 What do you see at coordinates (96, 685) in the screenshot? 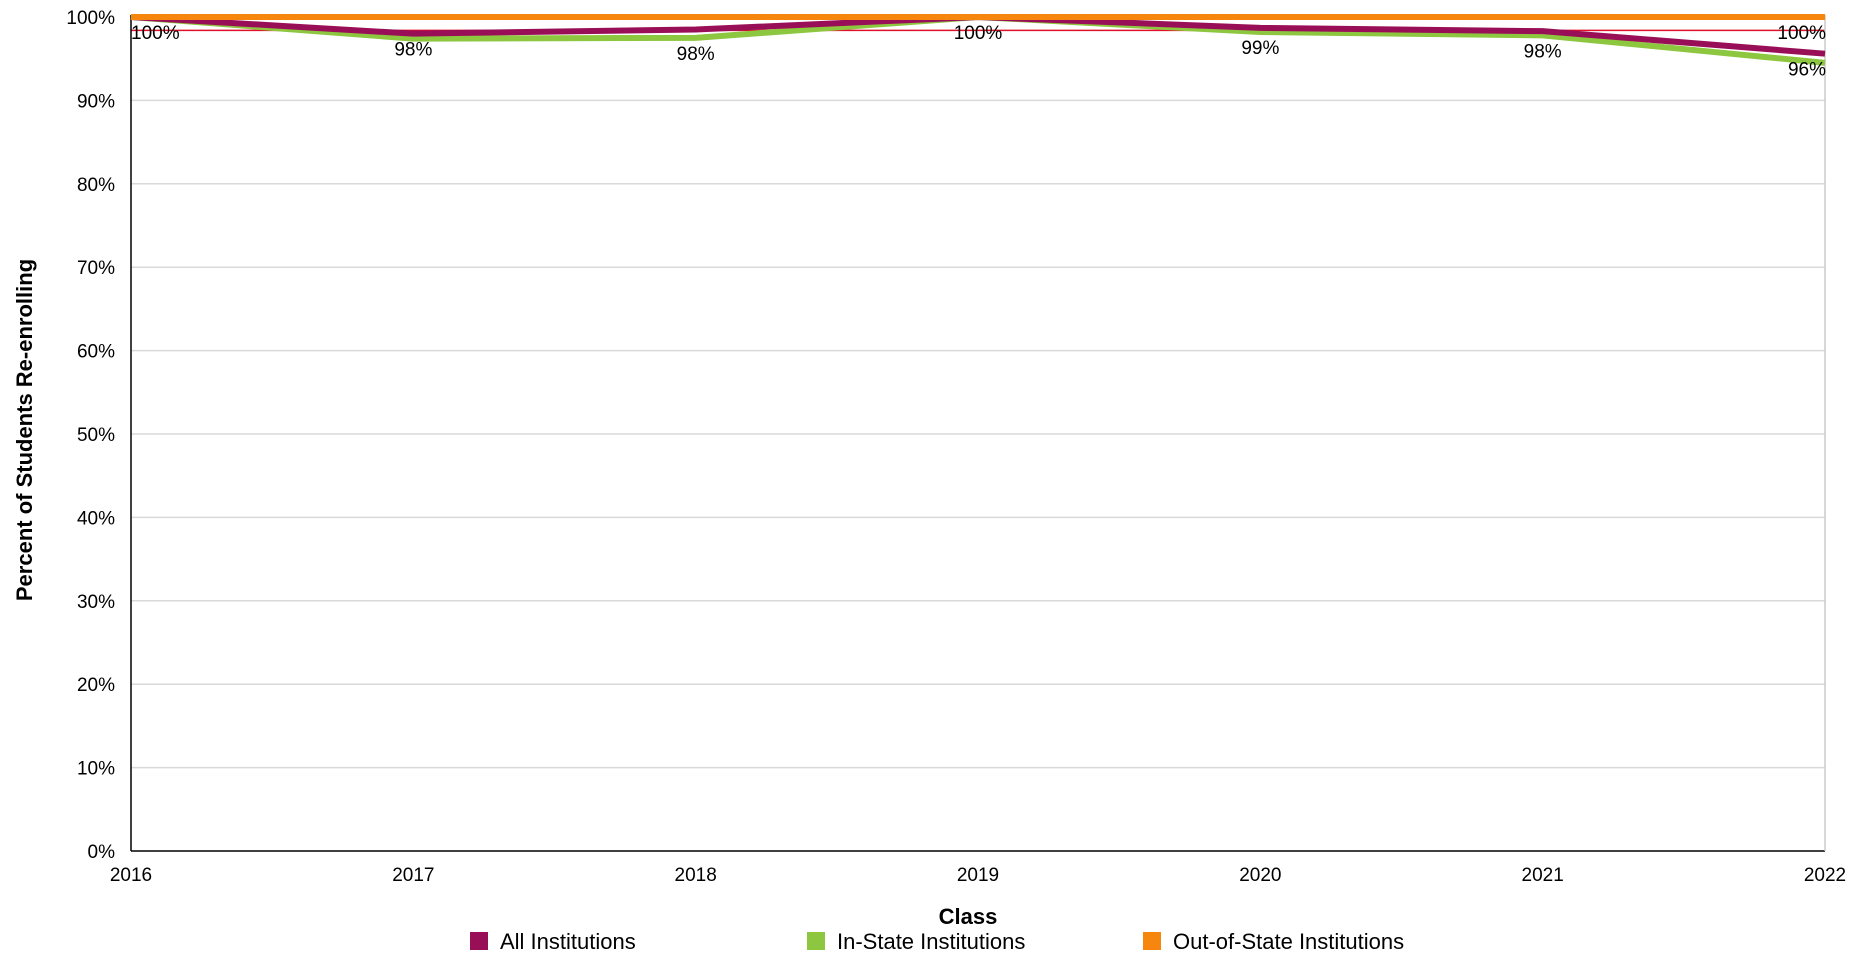
I see `y-tick-label: 20%` at bounding box center [96, 685].